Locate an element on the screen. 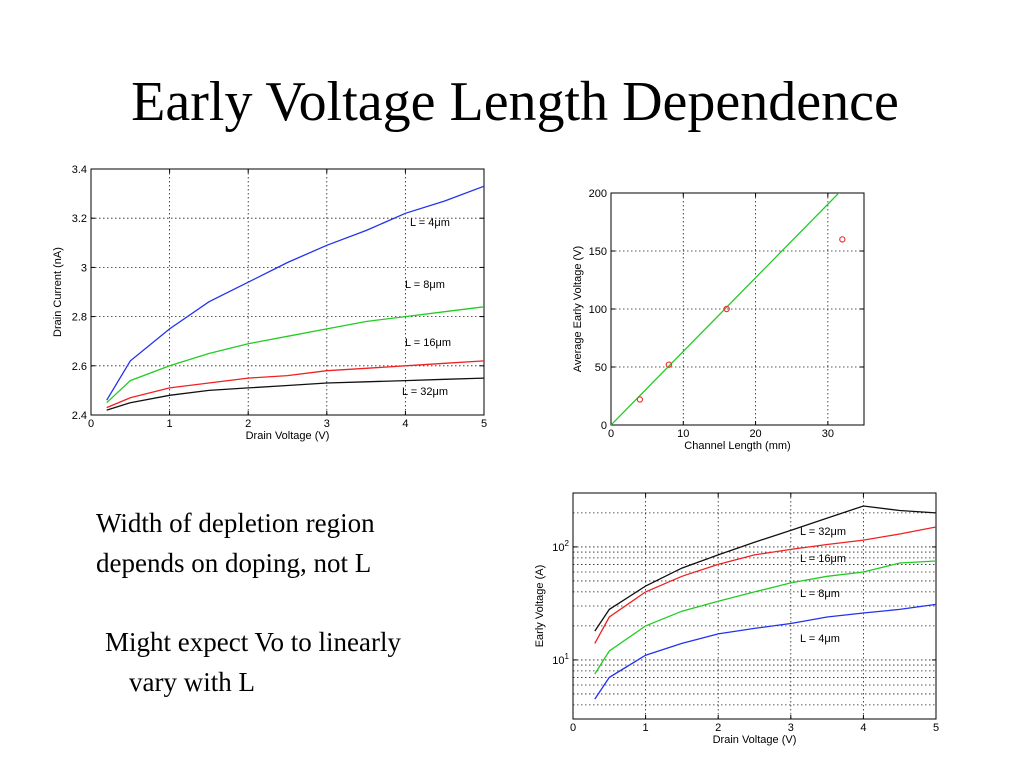 The image size is (1024, 768). x-tick-label: 20 is located at coordinates (755, 434).